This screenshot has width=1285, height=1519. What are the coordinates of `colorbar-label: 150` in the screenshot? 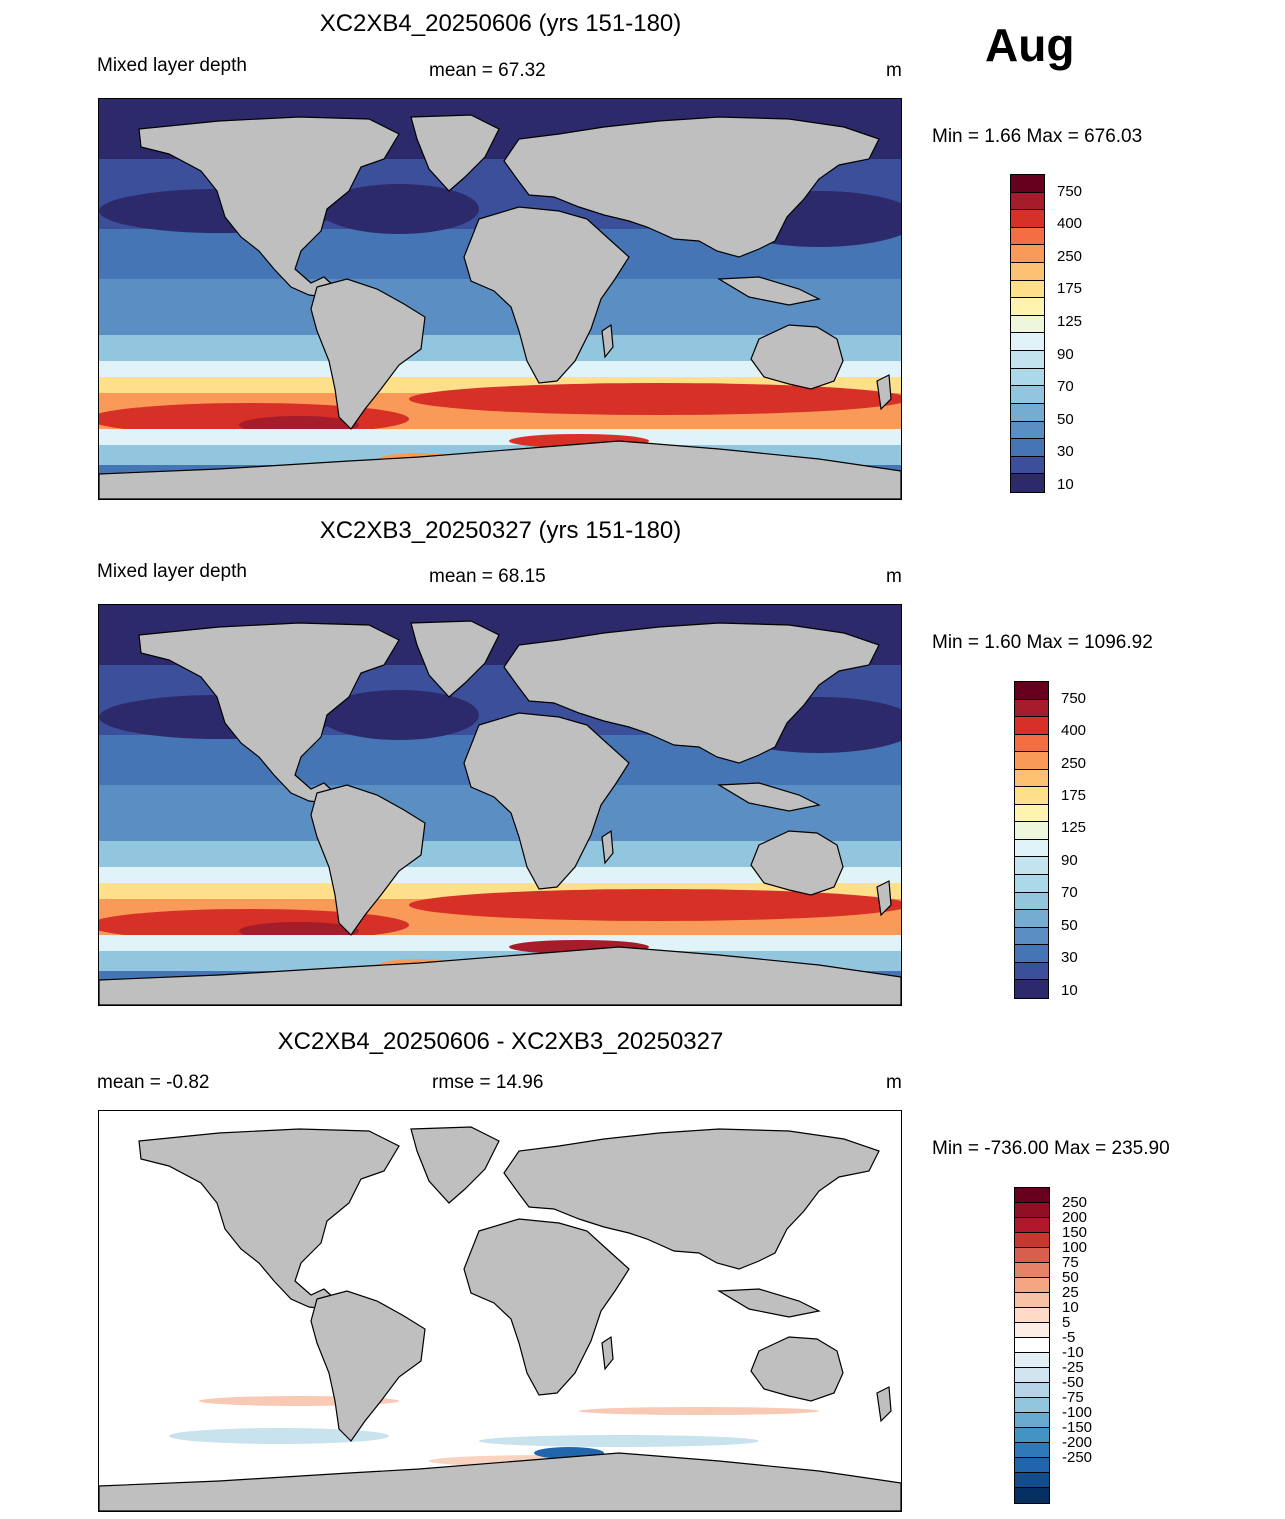 It's located at (1075, 1232).